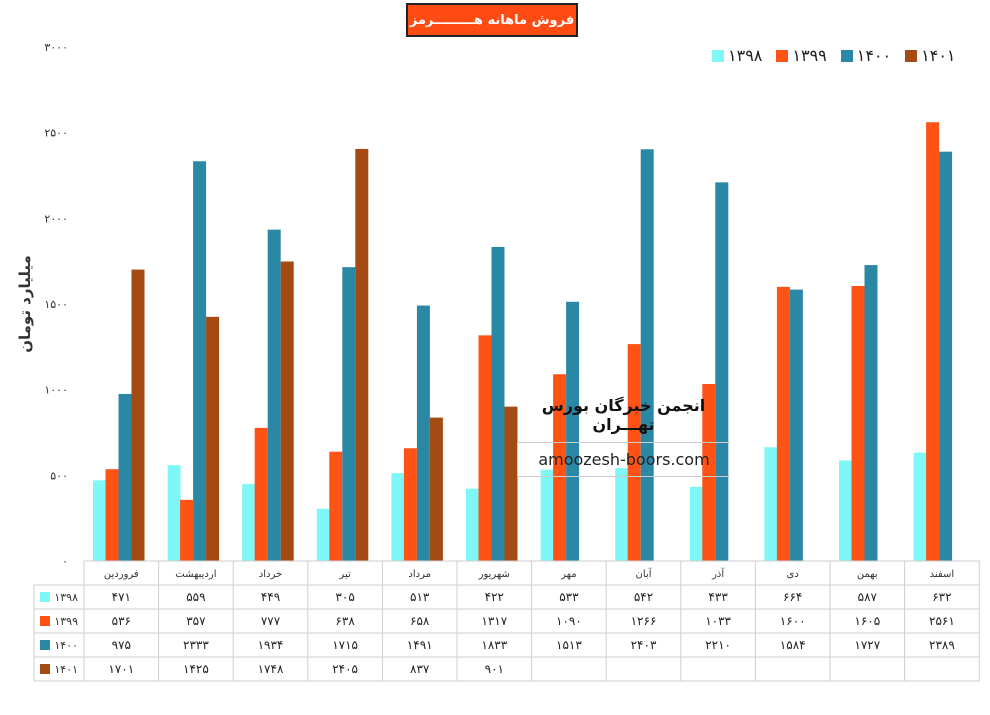 The image size is (990, 715). Describe the element at coordinates (270, 574) in the screenshot. I see `category-label: خرداد` at that location.